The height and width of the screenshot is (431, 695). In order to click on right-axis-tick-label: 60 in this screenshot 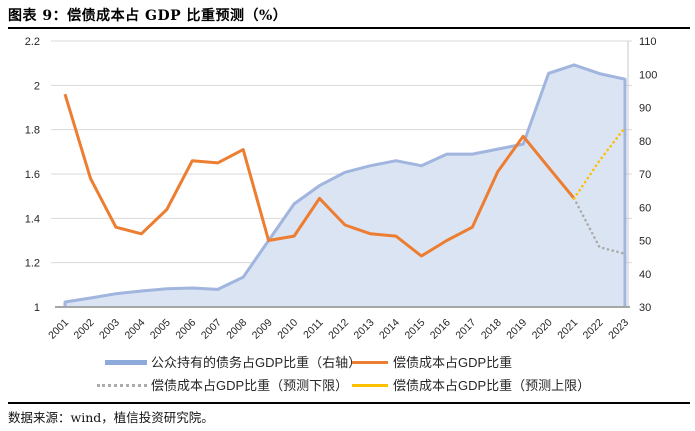, I will do `click(645, 208)`.